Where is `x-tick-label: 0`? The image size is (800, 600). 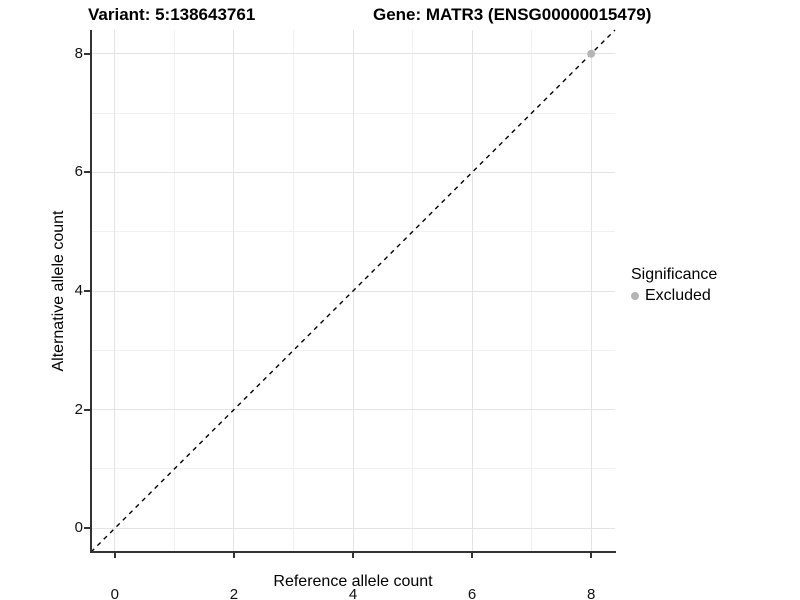
x-tick-label: 0 is located at coordinates (114, 593).